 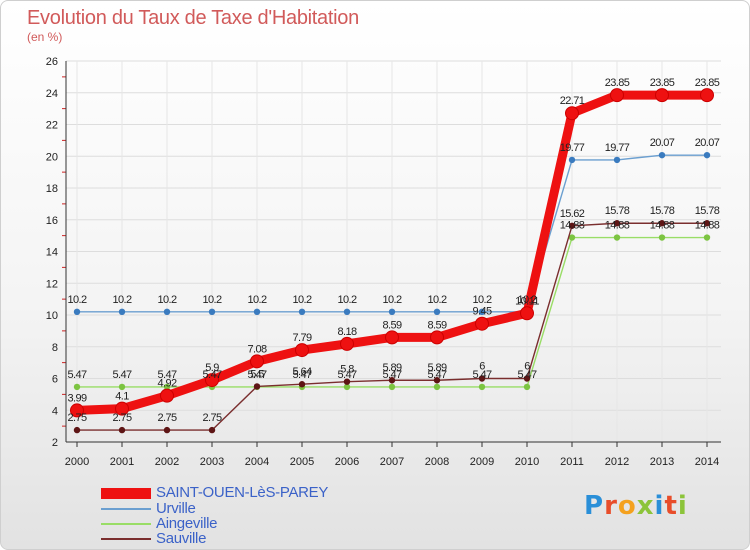 What do you see at coordinates (52, 189) in the screenshot?
I see `y-tick-label: 18` at bounding box center [52, 189].